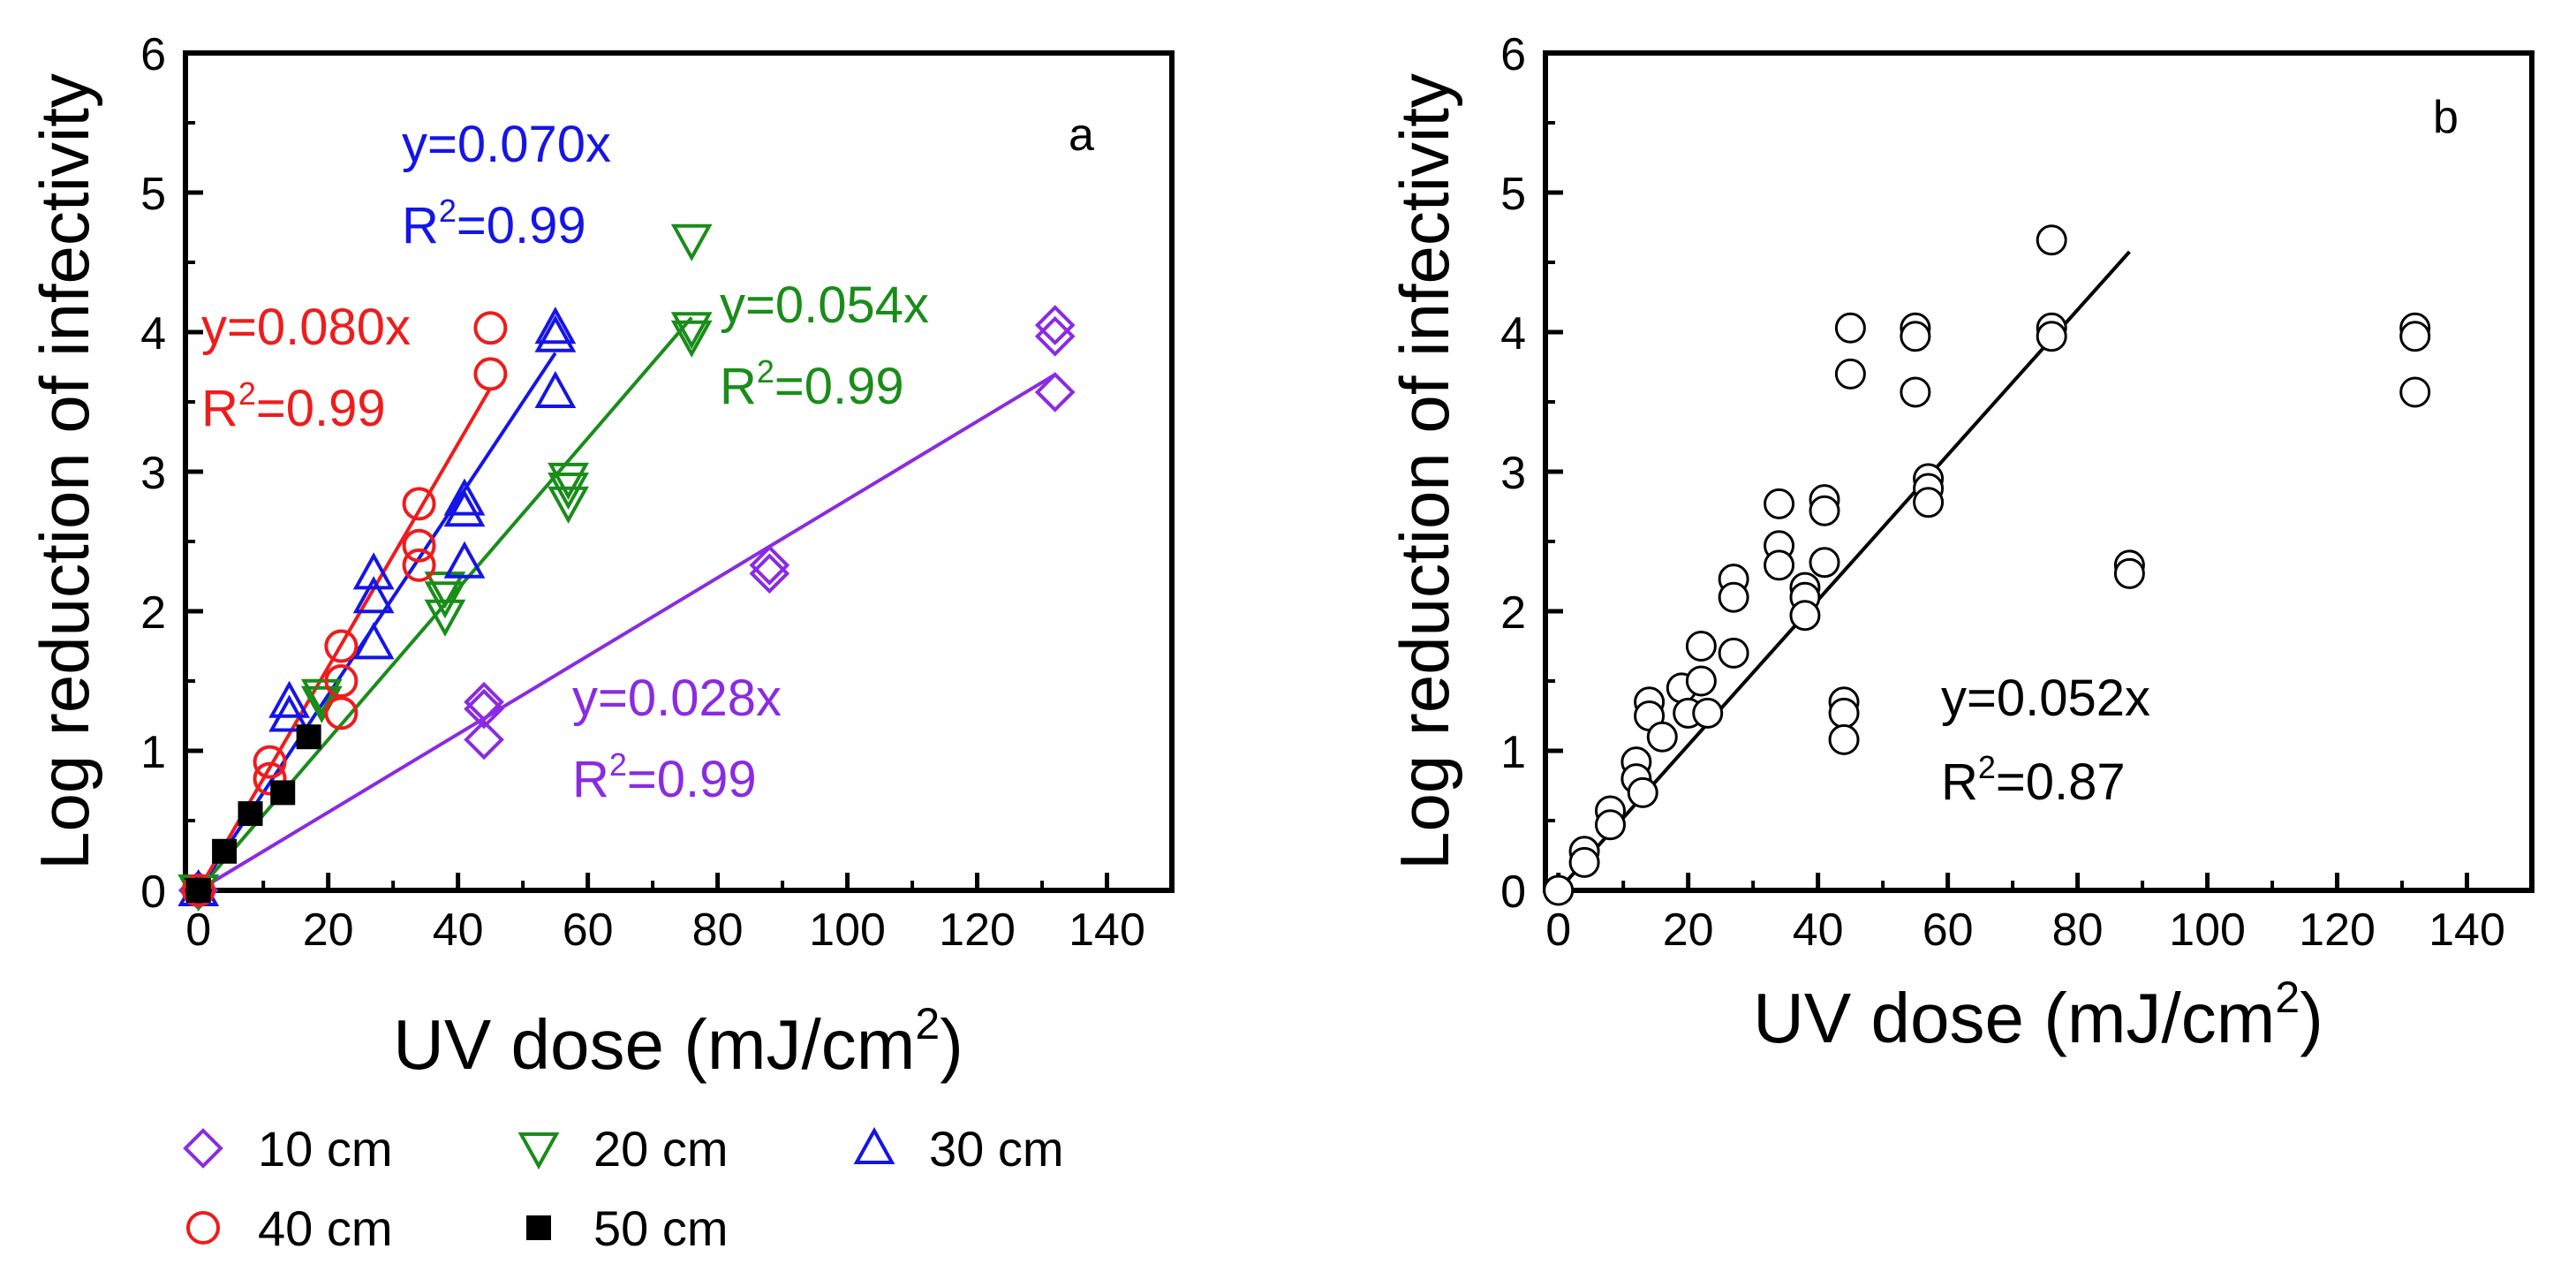 This screenshot has height=1264, width=2576. I want to click on panel-b-x-tick-label: 40, so click(1819, 930).